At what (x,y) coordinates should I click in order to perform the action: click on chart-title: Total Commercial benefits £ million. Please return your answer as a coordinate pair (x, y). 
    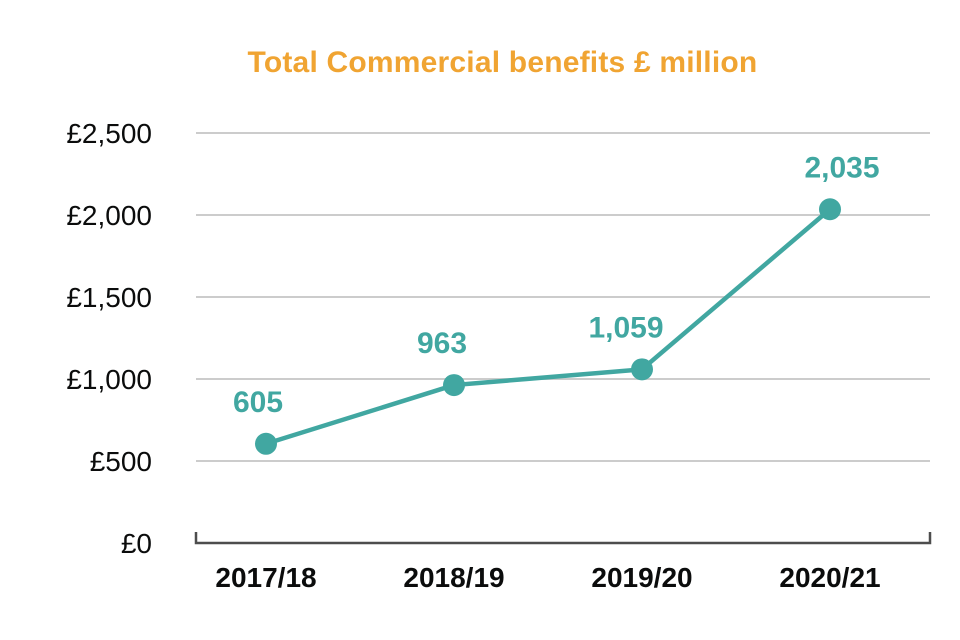
    Looking at the image, I should click on (502, 62).